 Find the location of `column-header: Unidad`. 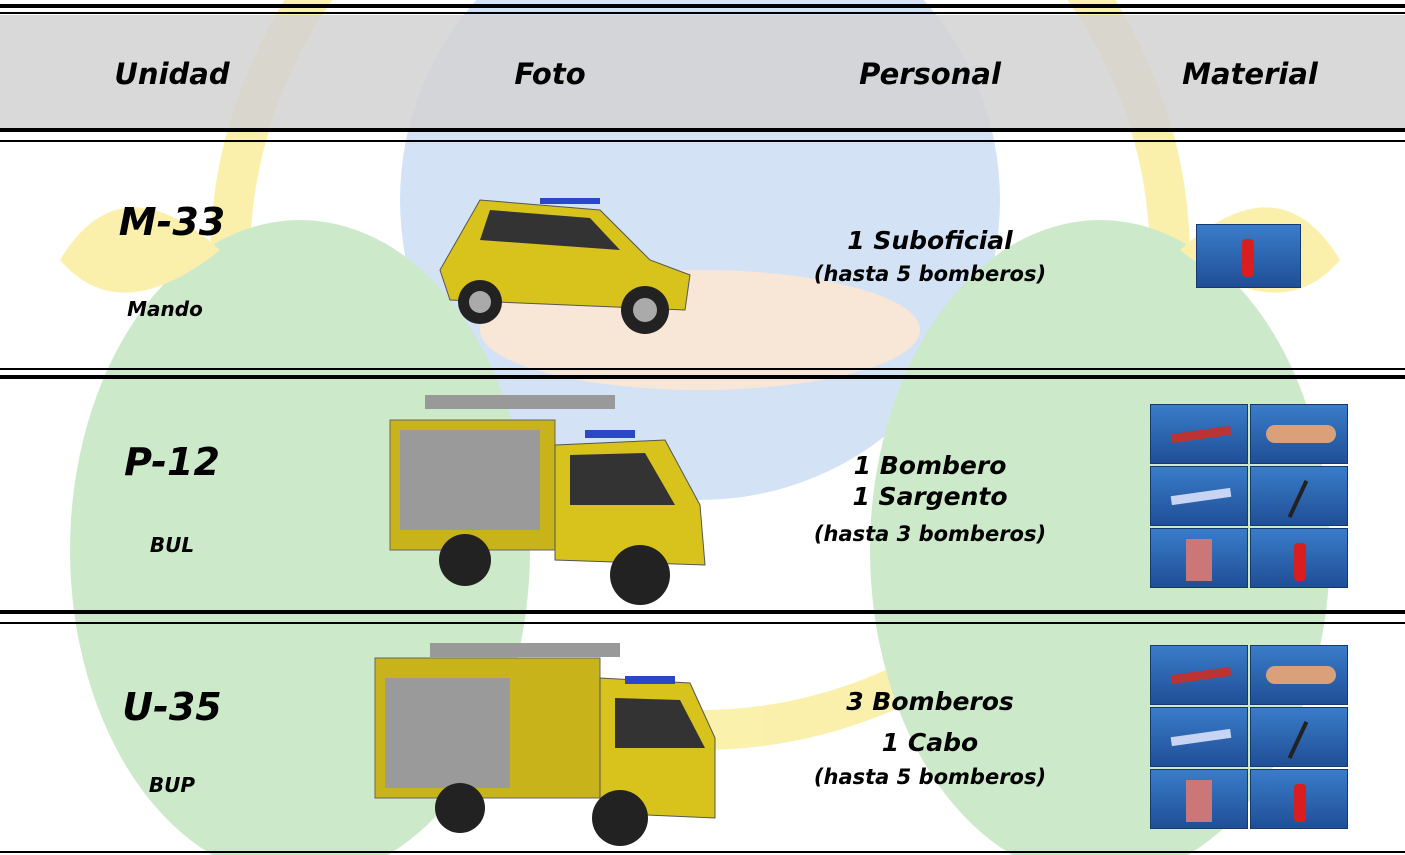

column-header: Unidad is located at coordinates (172, 74).